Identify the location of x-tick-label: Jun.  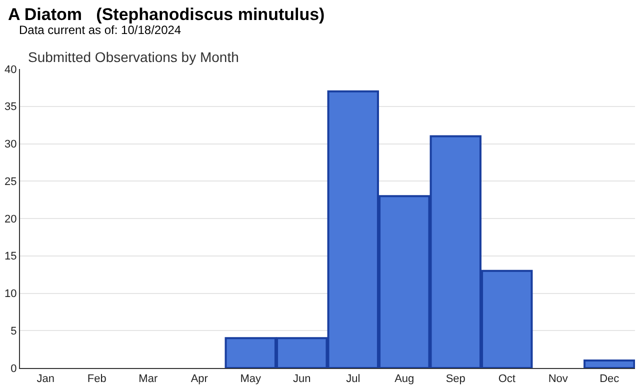
(302, 379).